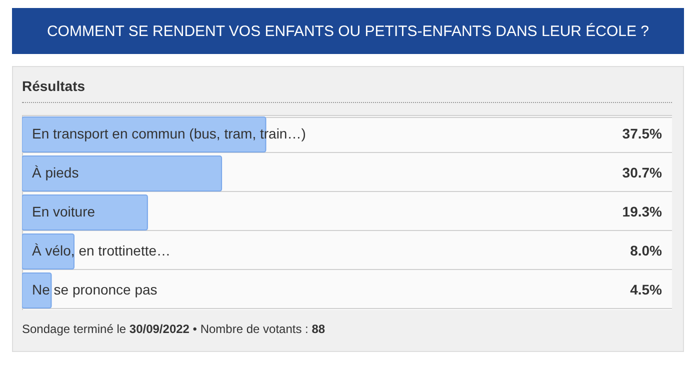  What do you see at coordinates (174, 329) in the screenshot?
I see `text: Sondage terminé le 30/09/2022 • Nombre de votants : 88` at bounding box center [174, 329].